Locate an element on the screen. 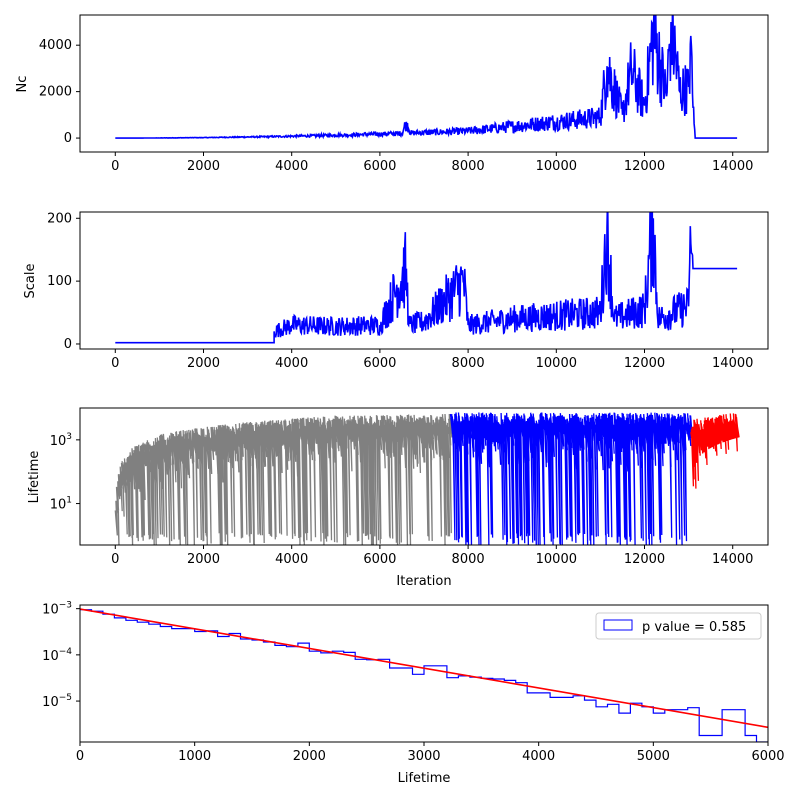  scale-x-ticks: 0 2000 4000 6000 8000 10000 12000 14000 is located at coordinates (432, 360).